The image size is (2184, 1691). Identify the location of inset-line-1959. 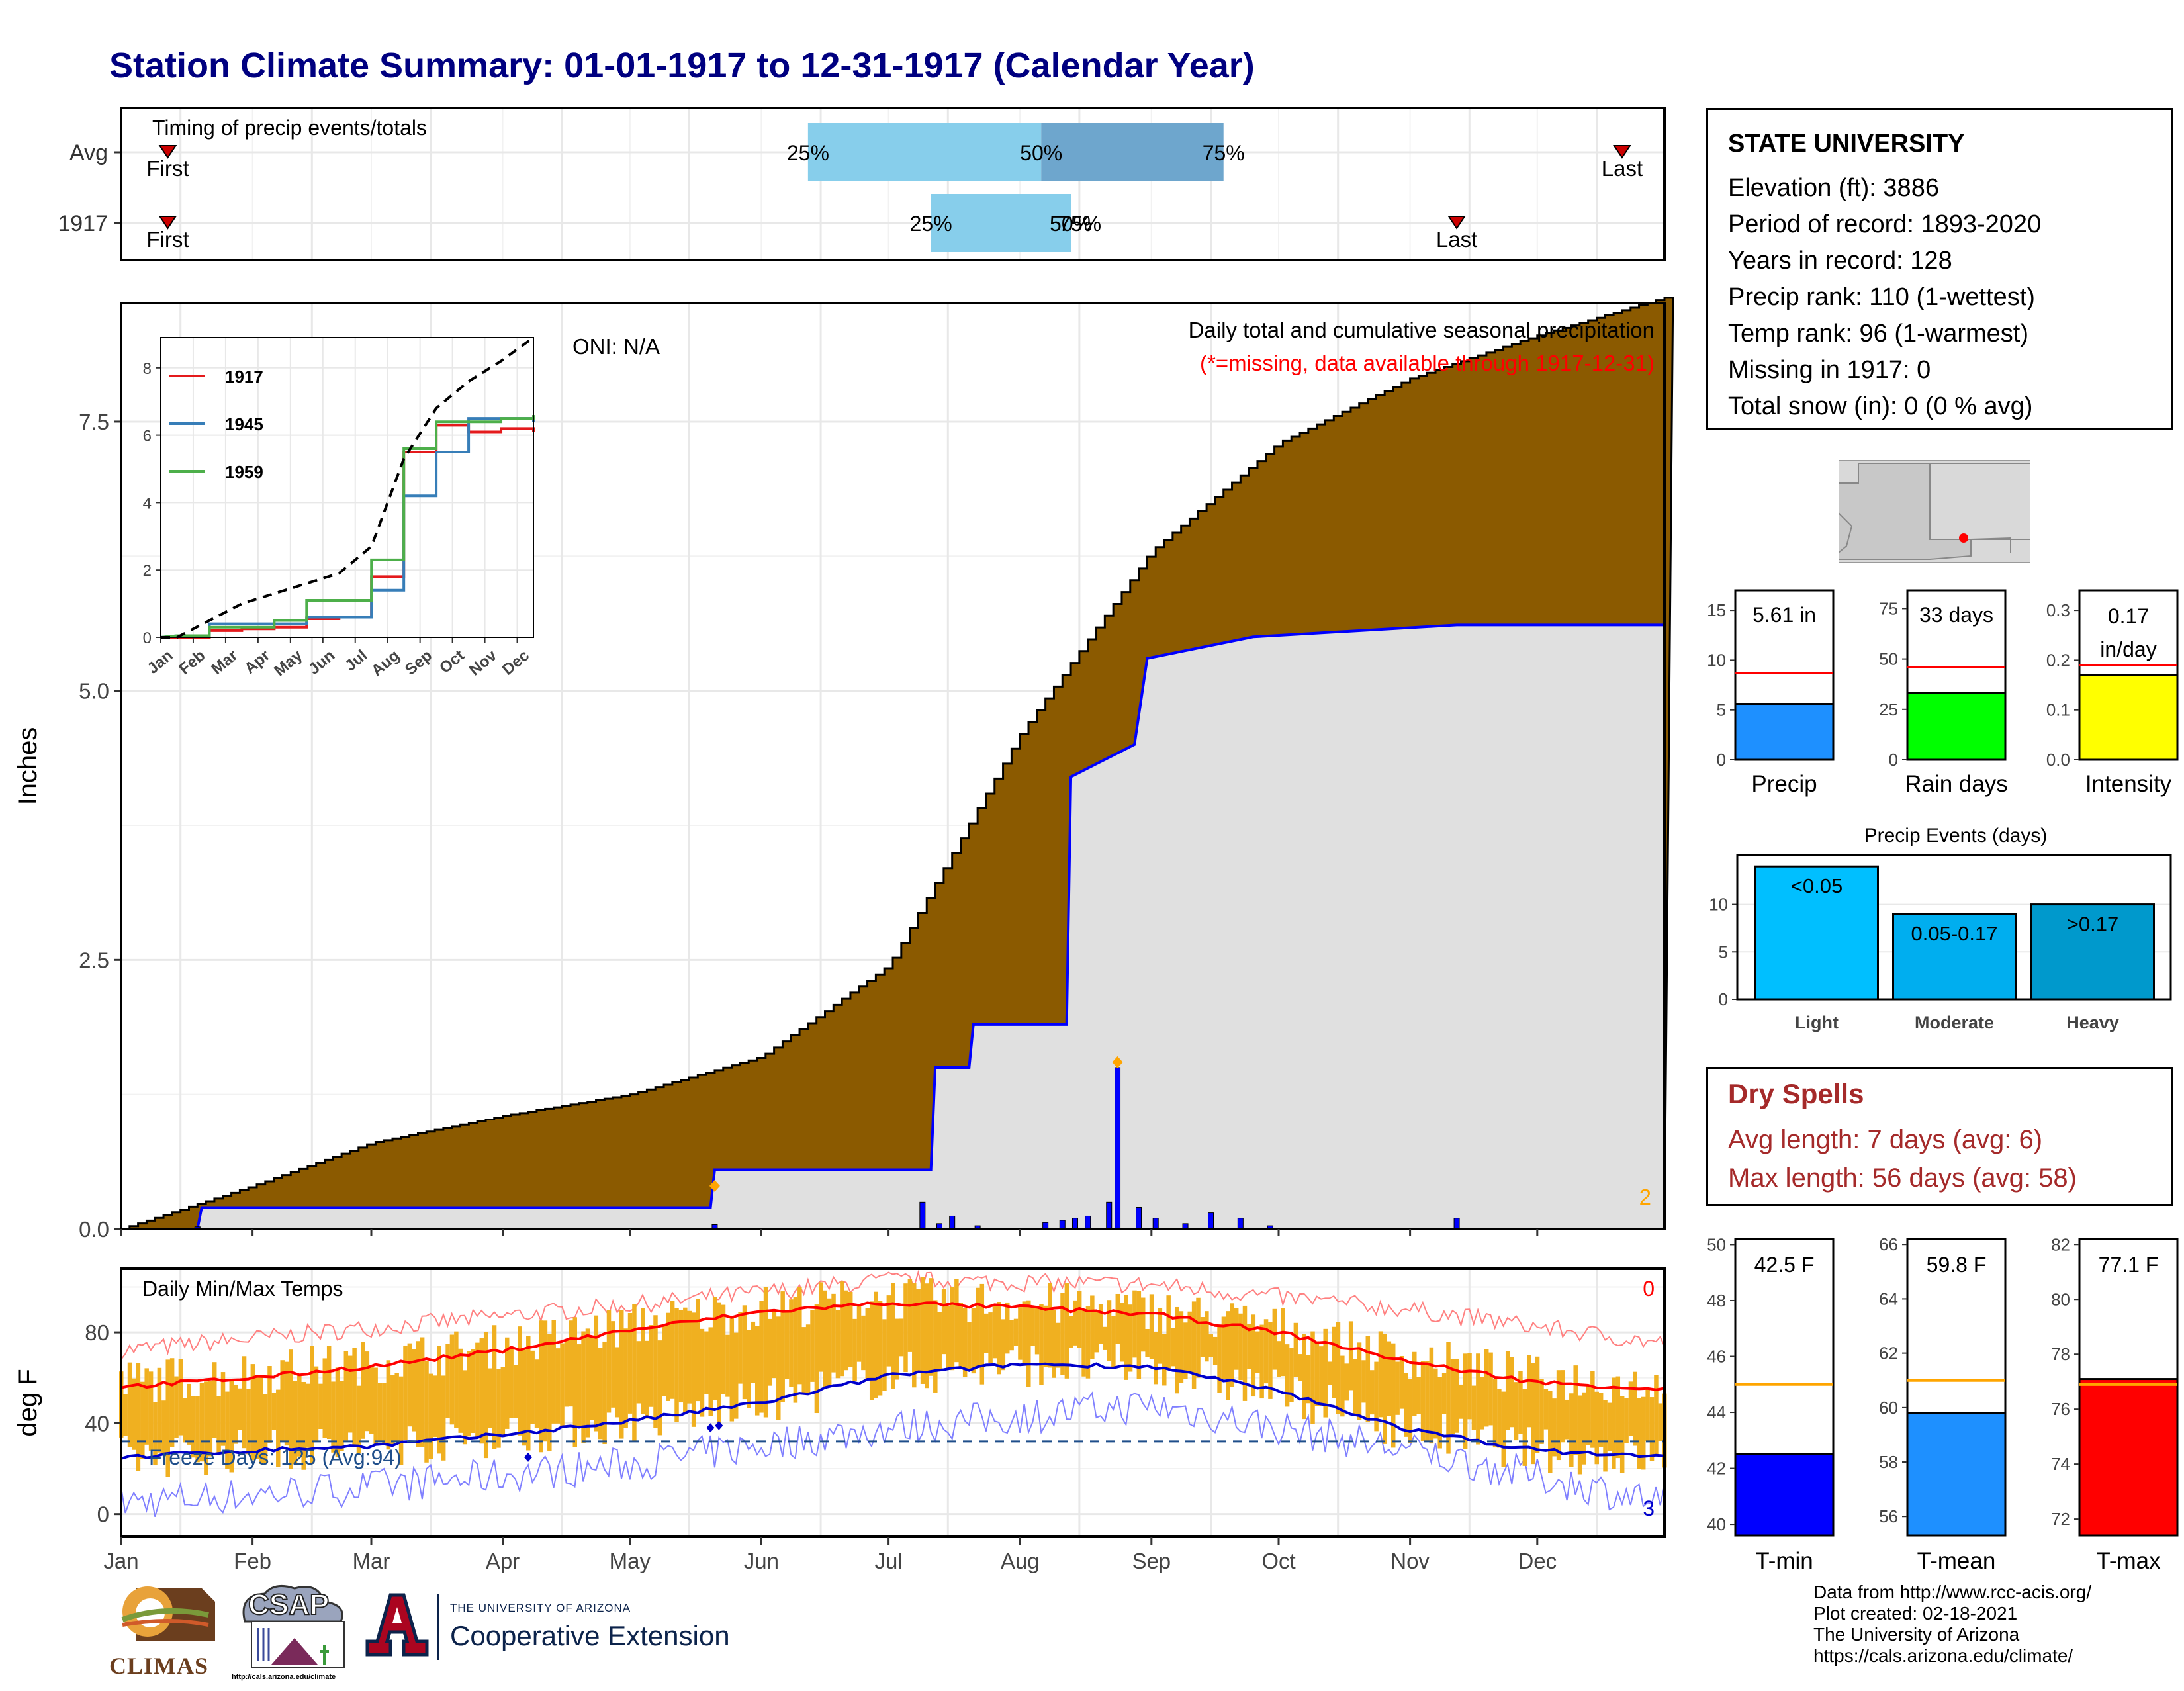
(348, 527).